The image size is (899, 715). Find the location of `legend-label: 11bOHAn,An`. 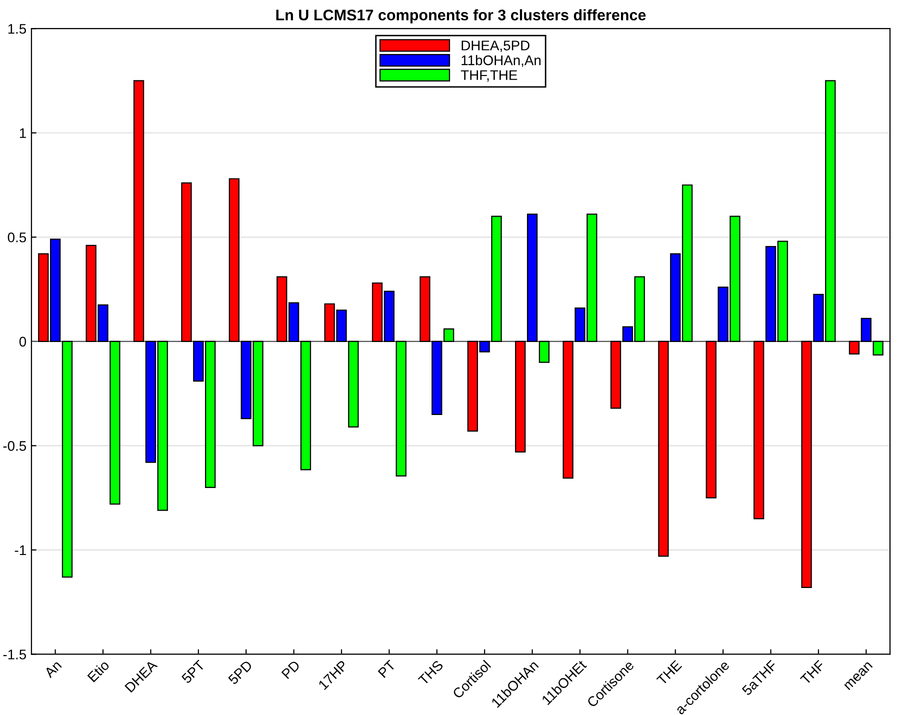

legend-label: 11bOHAn,An is located at coordinates (501, 61).